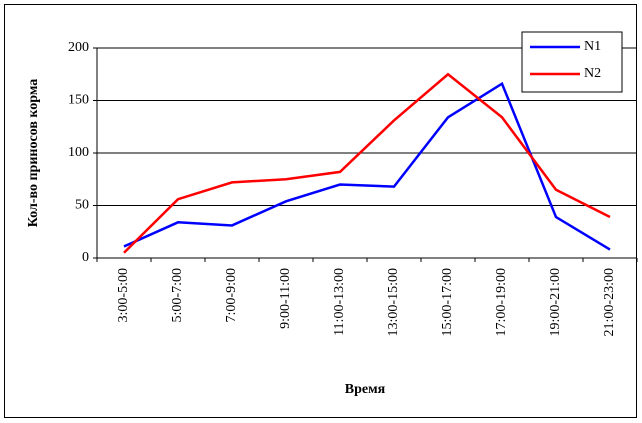  What do you see at coordinates (572, 62) in the screenshot?
I see `legend-box` at bounding box center [572, 62].